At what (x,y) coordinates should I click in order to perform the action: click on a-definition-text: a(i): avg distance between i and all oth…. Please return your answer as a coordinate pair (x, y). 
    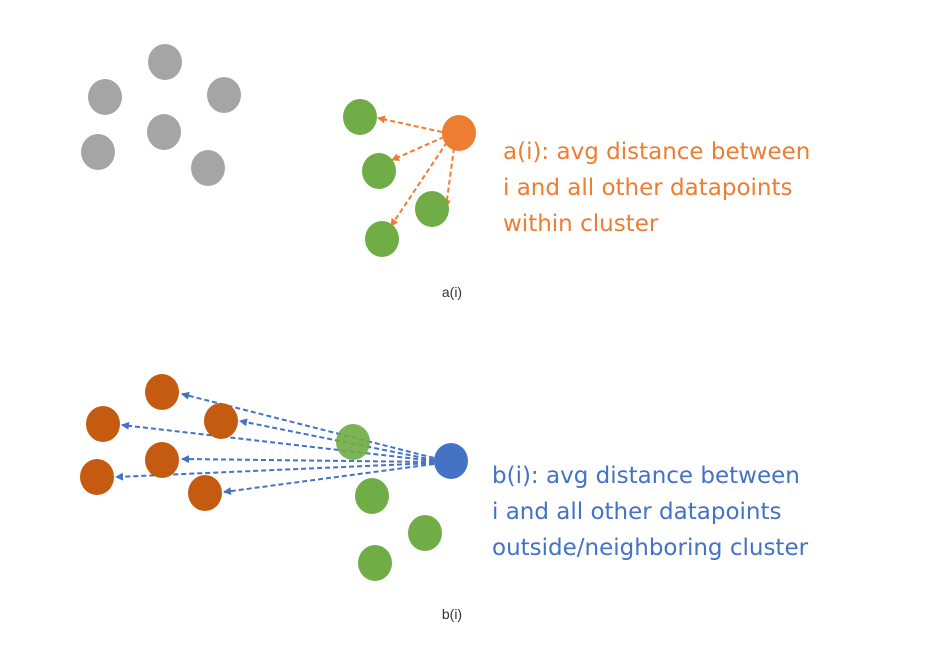
    Looking at the image, I should click on (656, 188).